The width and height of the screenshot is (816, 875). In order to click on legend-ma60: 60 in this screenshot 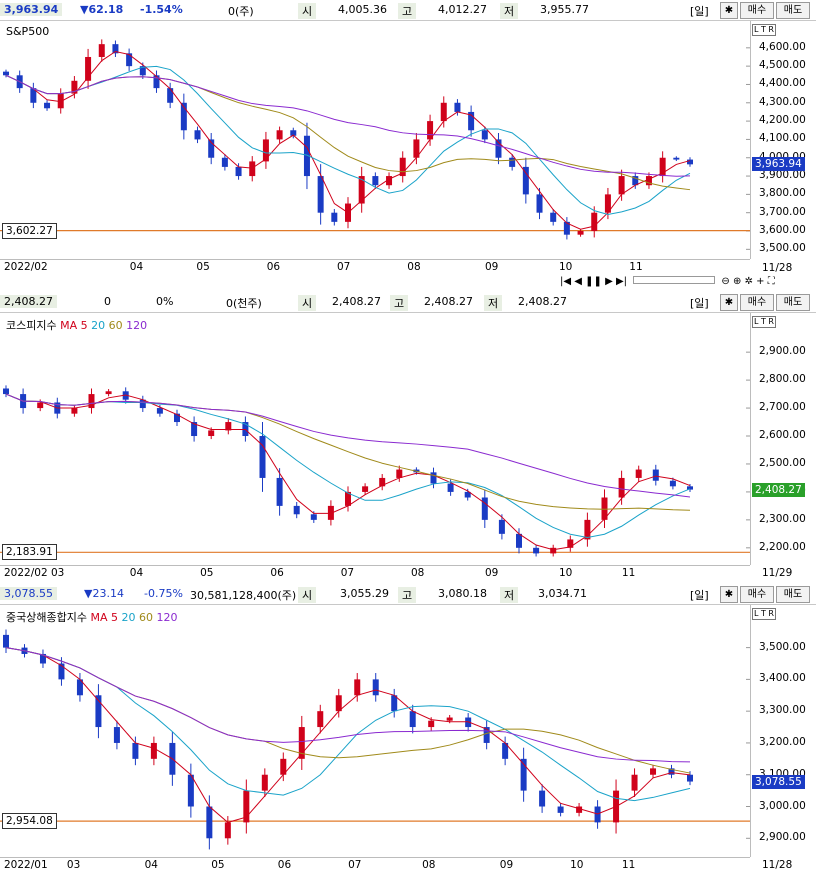, I will do `click(145, 617)`.